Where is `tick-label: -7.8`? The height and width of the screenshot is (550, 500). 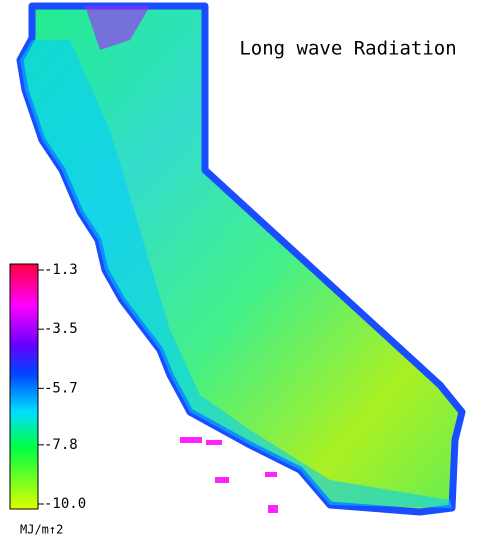 tick-label: -7.8 is located at coordinates (61, 445).